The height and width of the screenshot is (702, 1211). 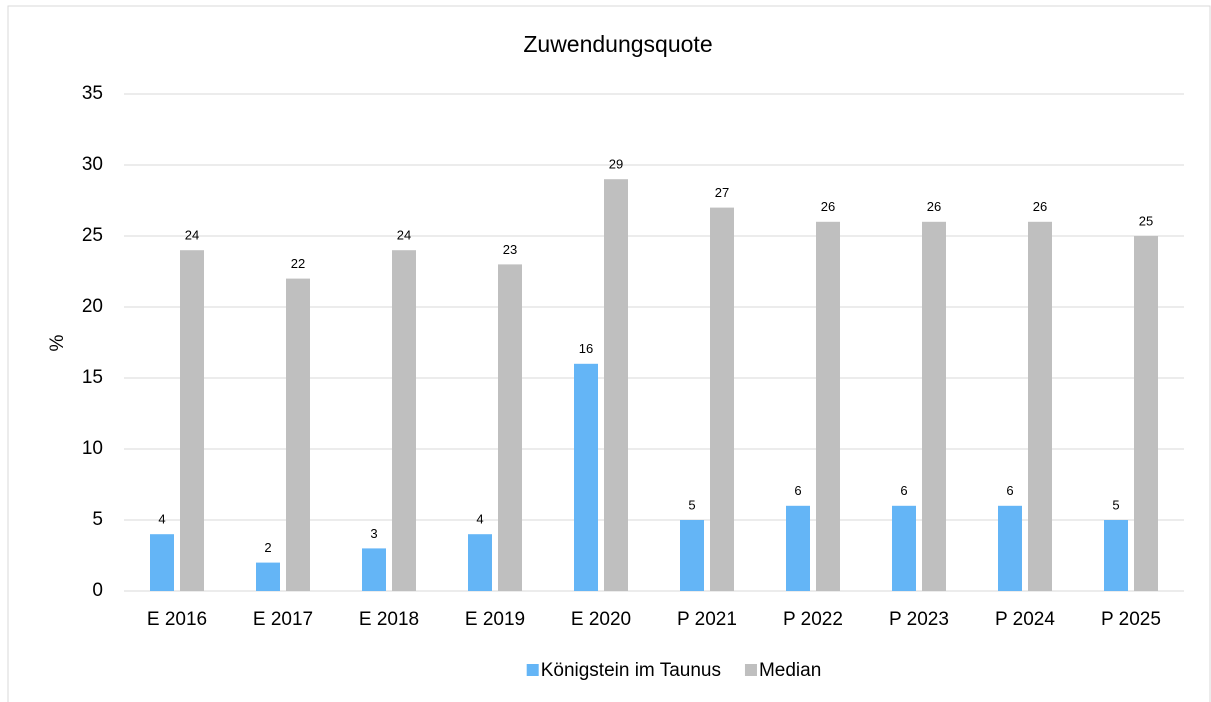 What do you see at coordinates (177, 619) in the screenshot?
I see `x-tick-label: E 2016` at bounding box center [177, 619].